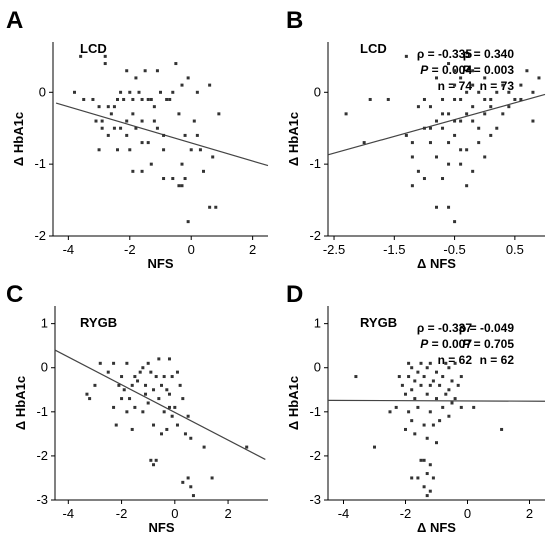  What do you see at coordinates (378, 322) in the screenshot?
I see `group-label: RYGB` at bounding box center [378, 322].